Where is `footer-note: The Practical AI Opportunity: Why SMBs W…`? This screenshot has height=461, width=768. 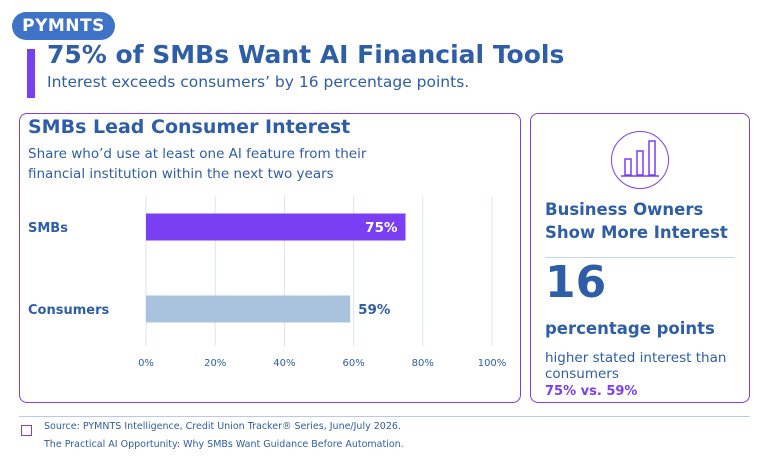
footer-note: The Practical AI Opportunity: Why SMBs W… is located at coordinates (224, 444).